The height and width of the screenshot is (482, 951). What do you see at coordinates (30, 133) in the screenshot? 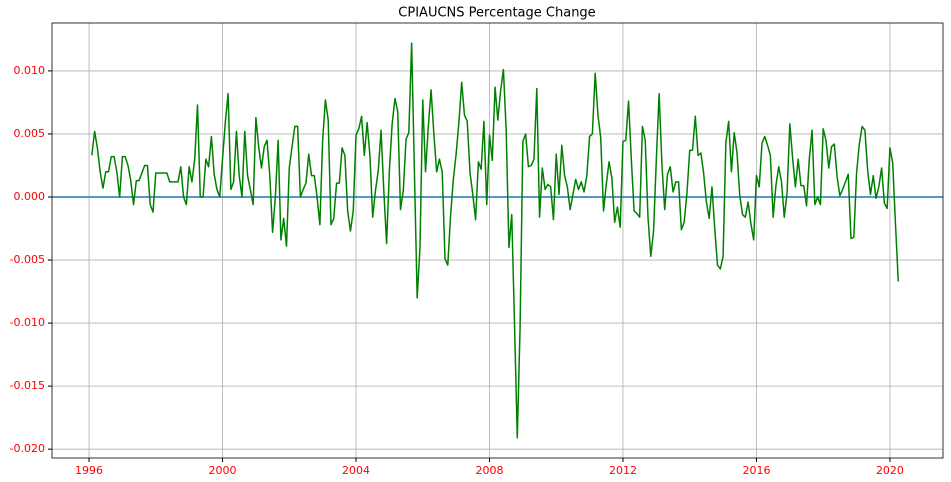
I see `y-tick-label: 0.005` at bounding box center [30, 133].